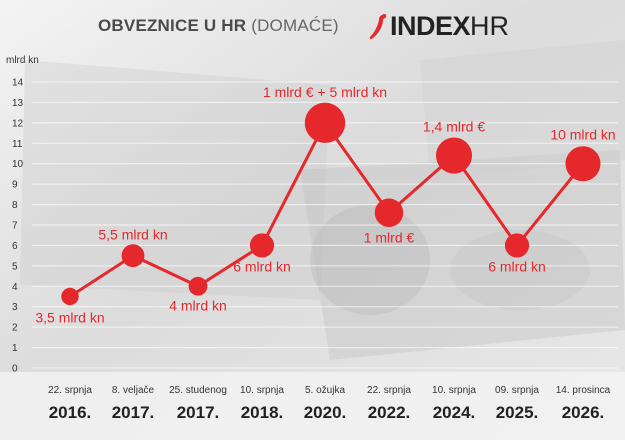  What do you see at coordinates (262, 412) in the screenshot?
I see `x-tick-year: 2018.` at bounding box center [262, 412].